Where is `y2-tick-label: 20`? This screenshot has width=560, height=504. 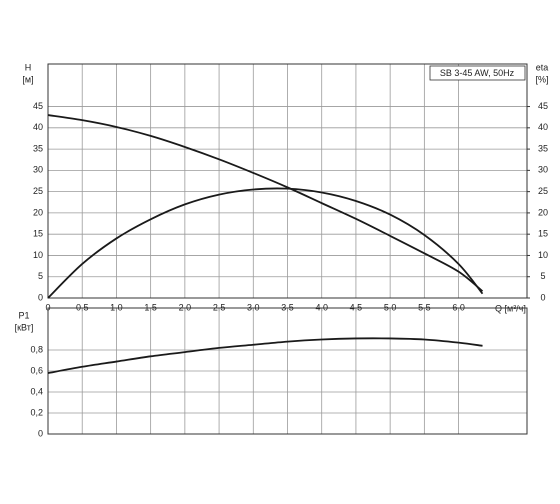
y2-tick-label: 20 is located at coordinates (543, 212).